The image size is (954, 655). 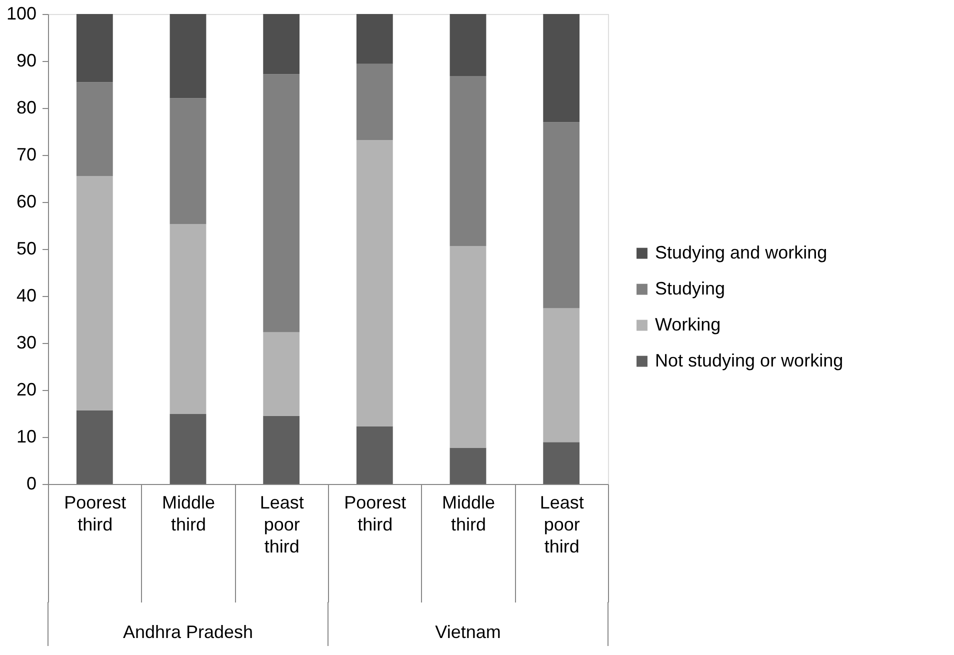 I want to click on y-tick-label: 0, so click(x=31, y=484).